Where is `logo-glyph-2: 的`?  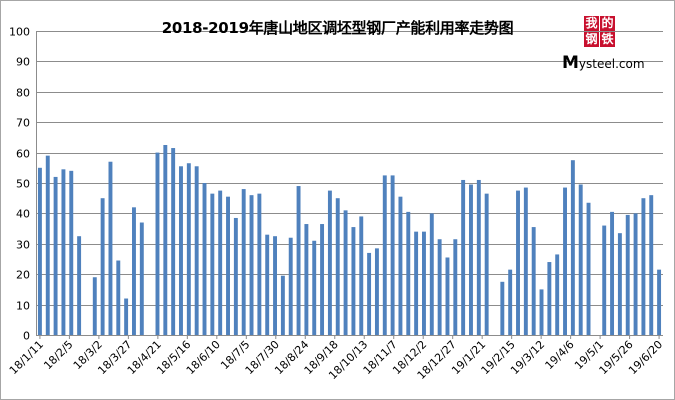 logo-glyph-2: 的 is located at coordinates (607, 23).